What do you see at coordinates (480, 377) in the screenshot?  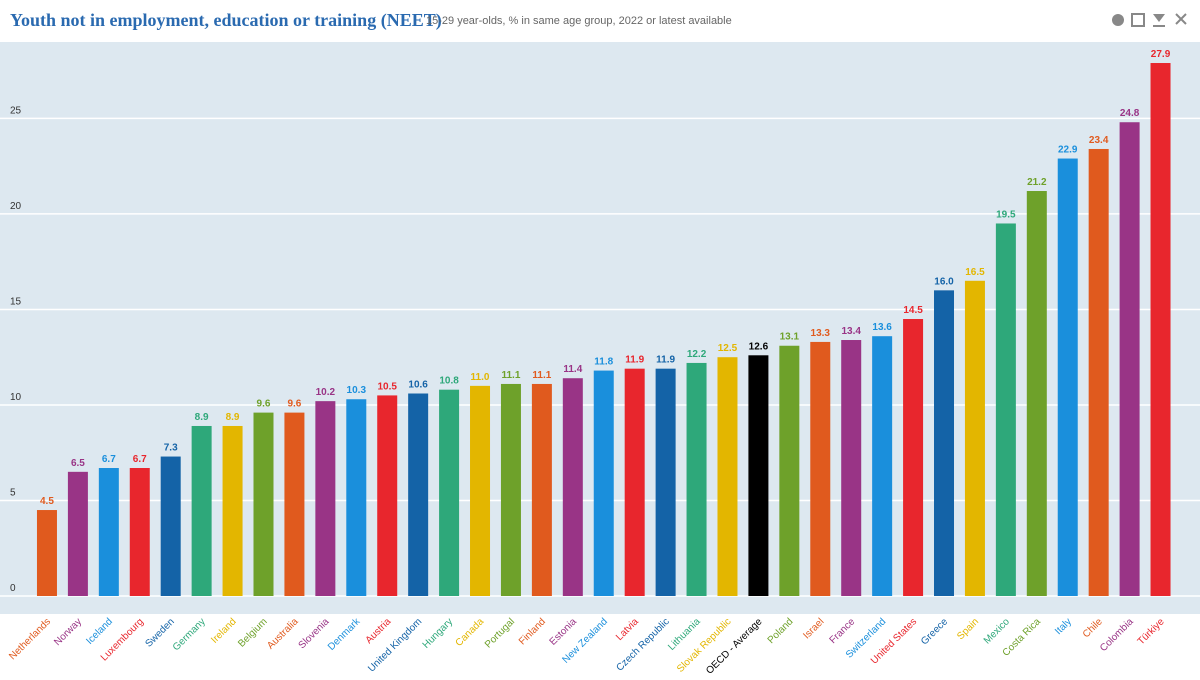 I see `data-label: 11.0` at bounding box center [480, 377].